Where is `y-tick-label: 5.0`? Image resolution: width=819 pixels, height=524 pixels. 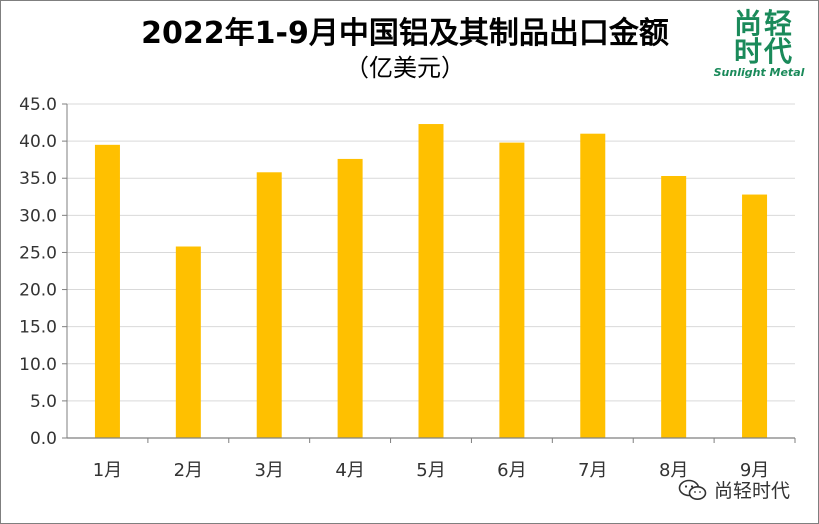
y-tick-label: 5.0 is located at coordinates (43, 402).